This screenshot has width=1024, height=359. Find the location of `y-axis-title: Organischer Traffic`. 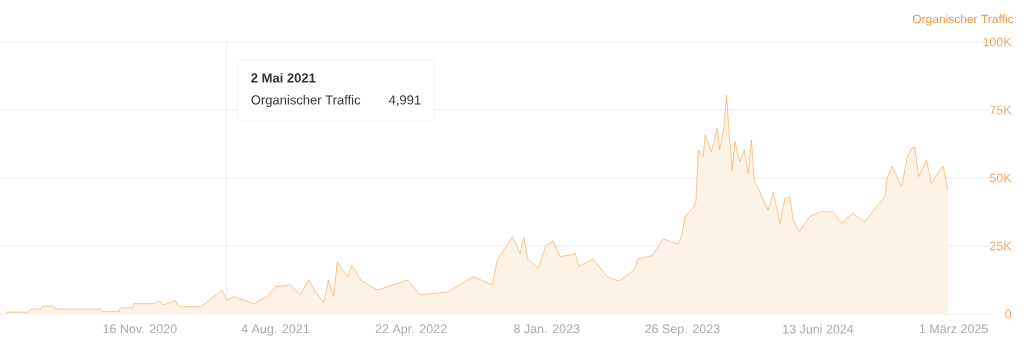

y-axis-title: Organischer Traffic is located at coordinates (963, 20).